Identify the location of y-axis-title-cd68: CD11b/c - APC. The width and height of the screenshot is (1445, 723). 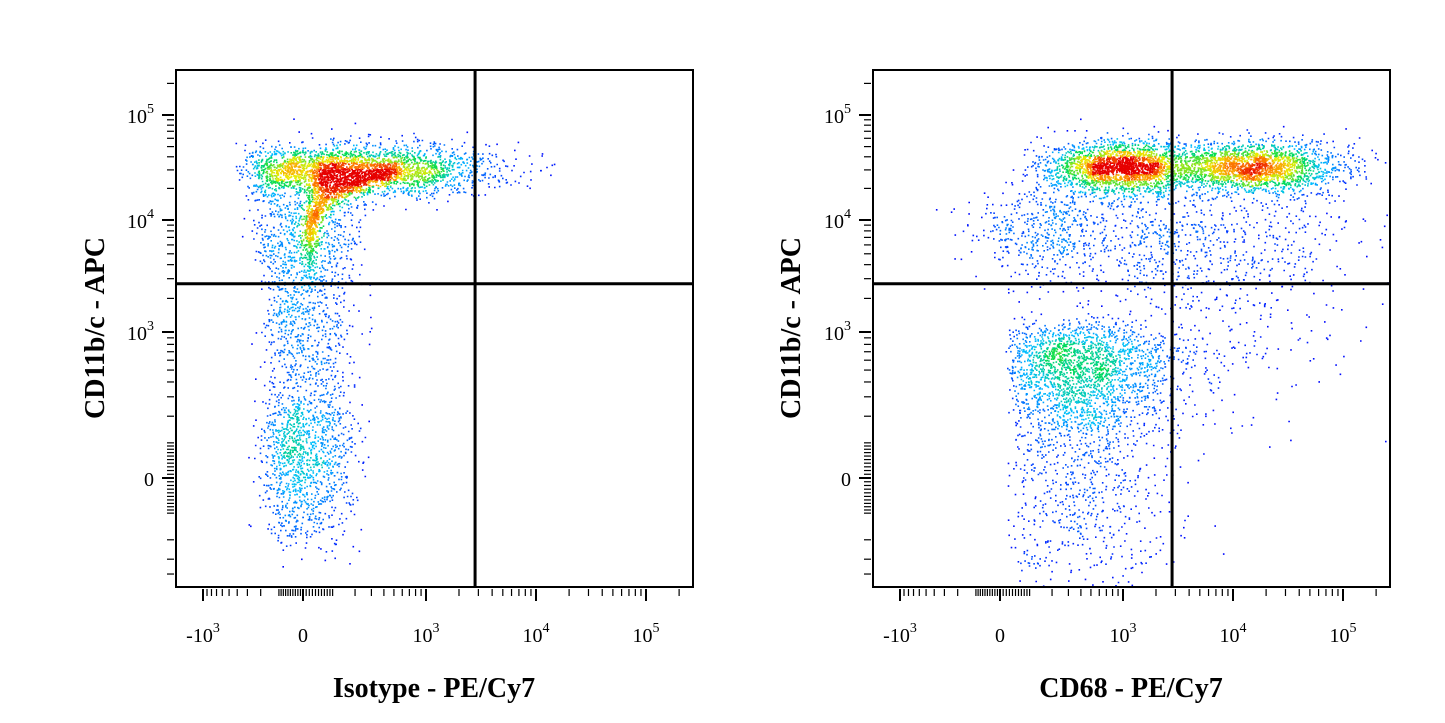
(791, 328).